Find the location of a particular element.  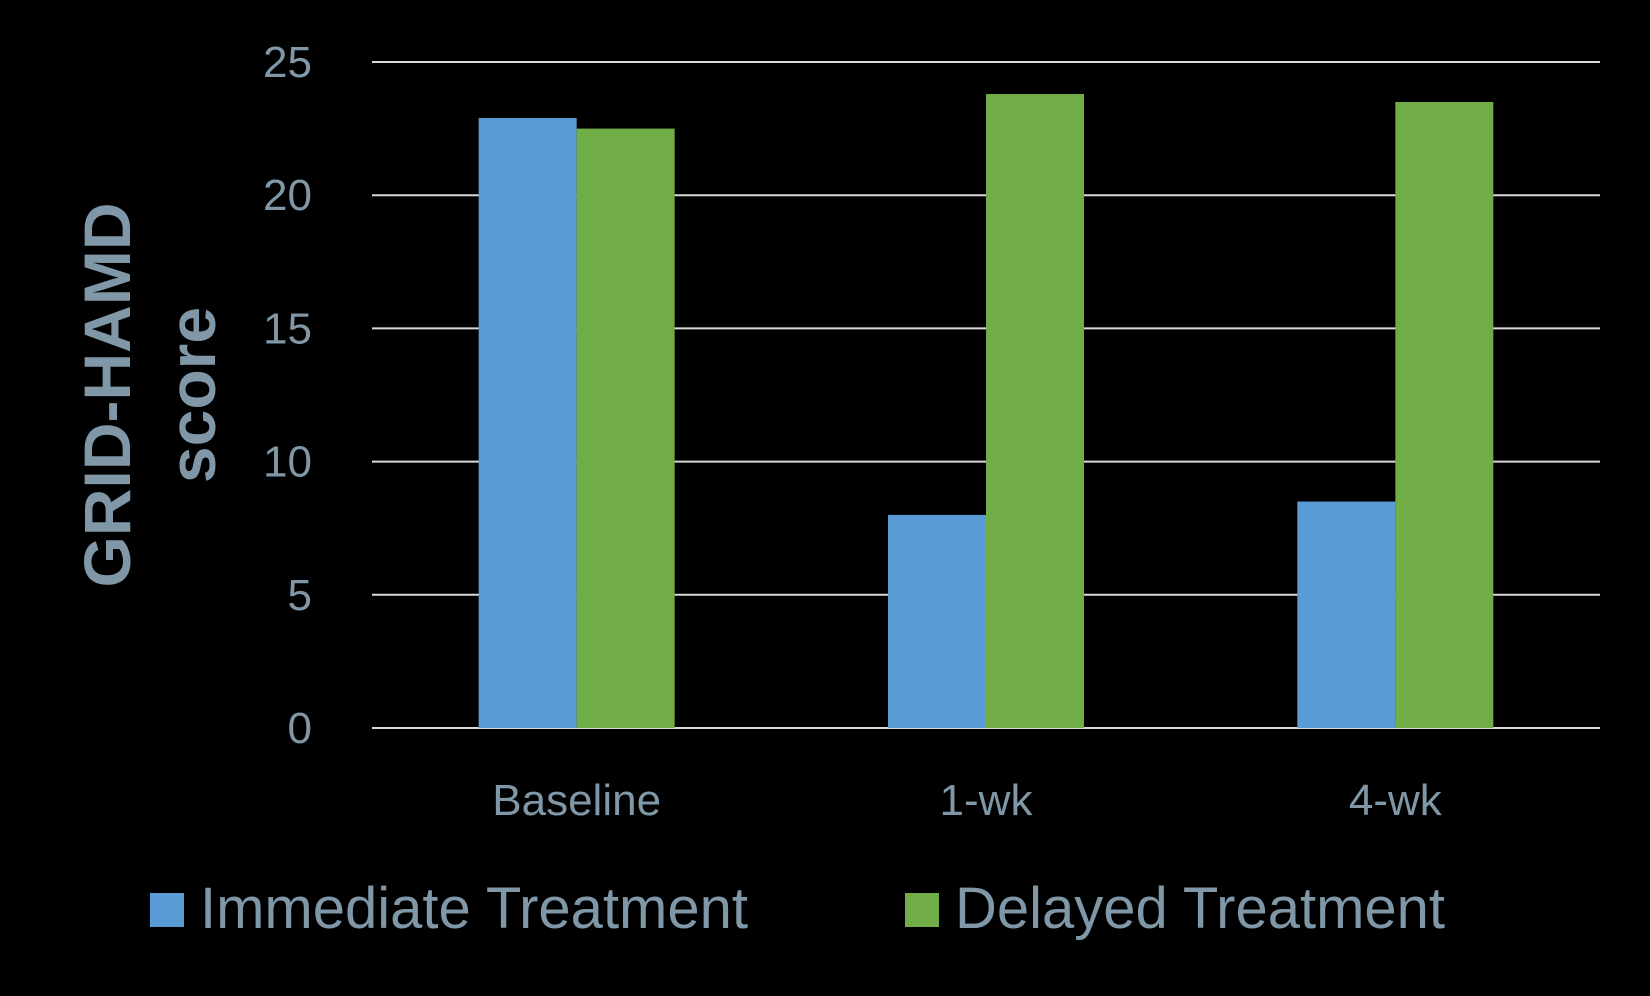

legend-label: Immediate Treatment is located at coordinates (474, 908).